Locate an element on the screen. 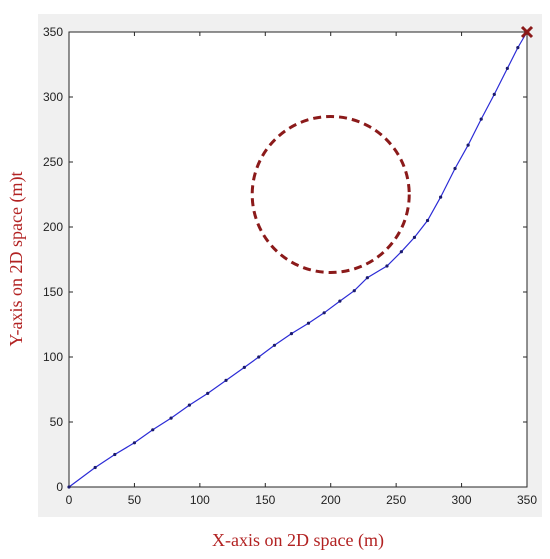 This screenshot has height=559, width=550. obstacle-circle is located at coordinates (330, 194).